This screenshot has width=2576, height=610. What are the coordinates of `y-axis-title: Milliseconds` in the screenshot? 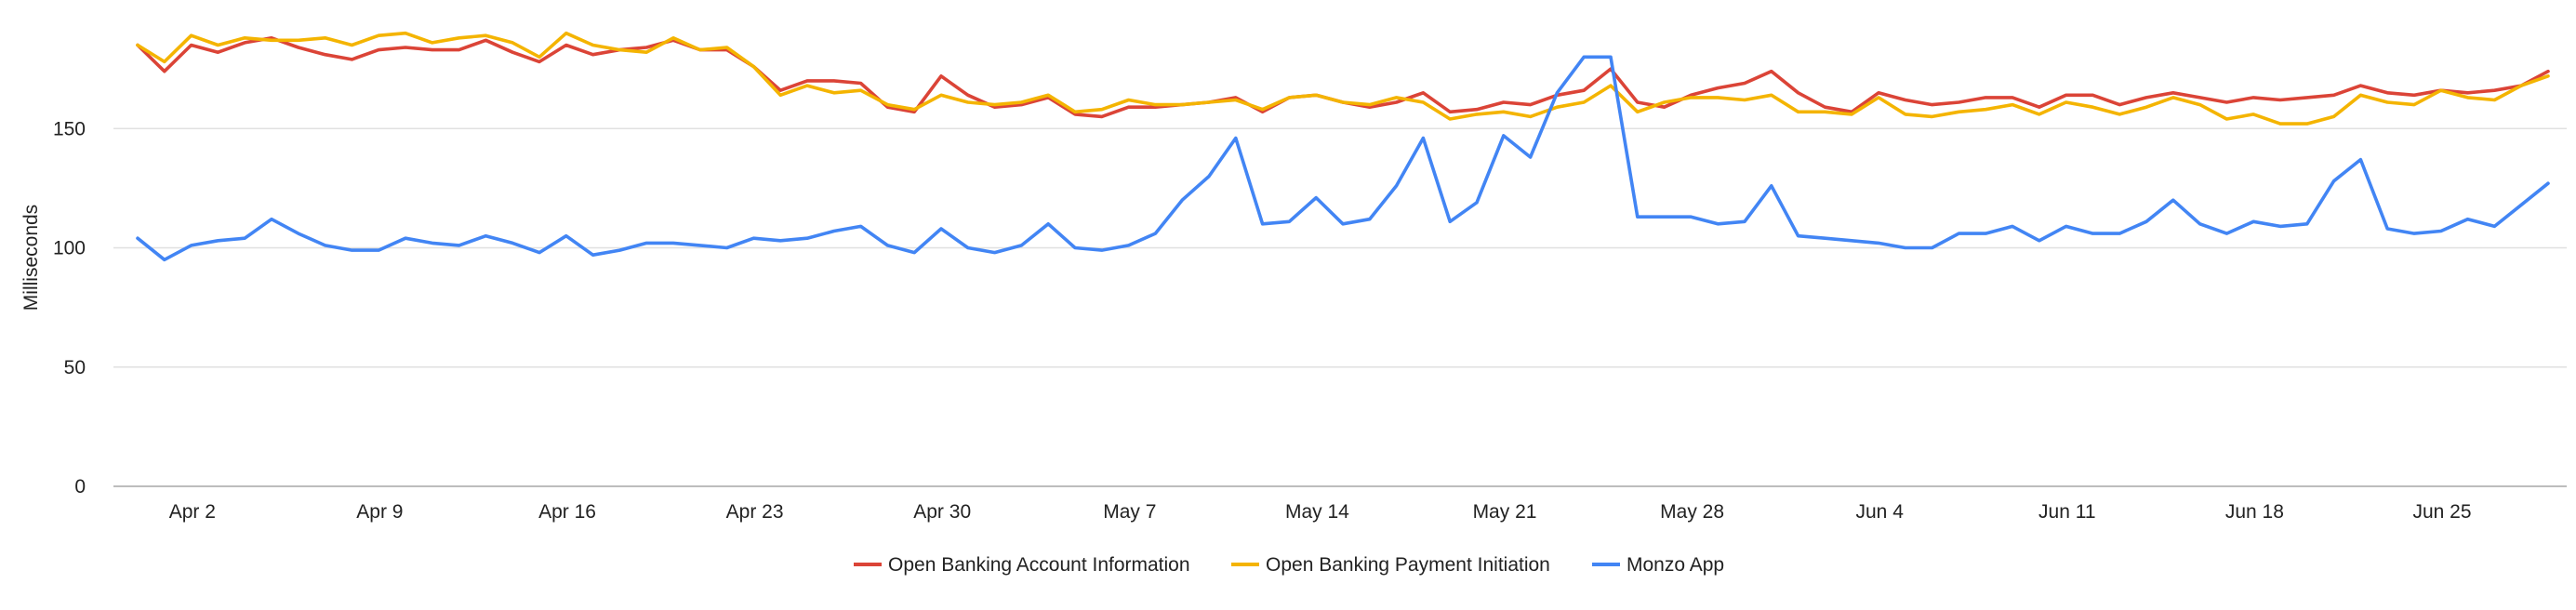 It's located at (31, 258).